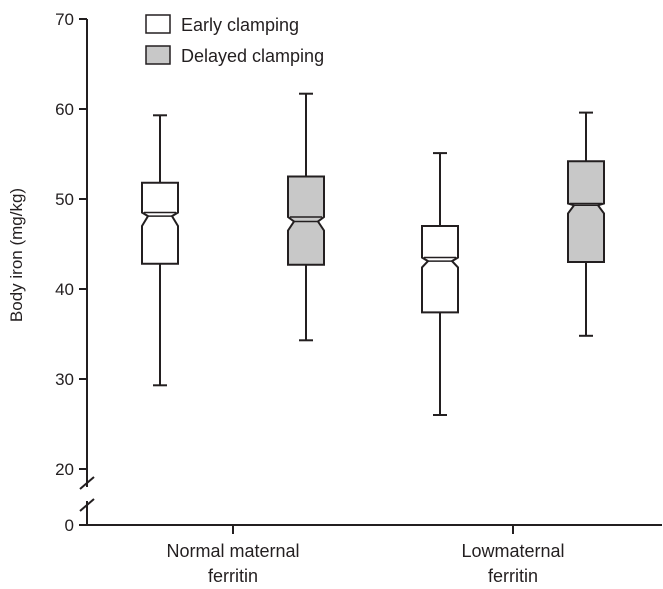 The image size is (663, 589). What do you see at coordinates (64, 199) in the screenshot?
I see `y-tick-label: 50` at bounding box center [64, 199].